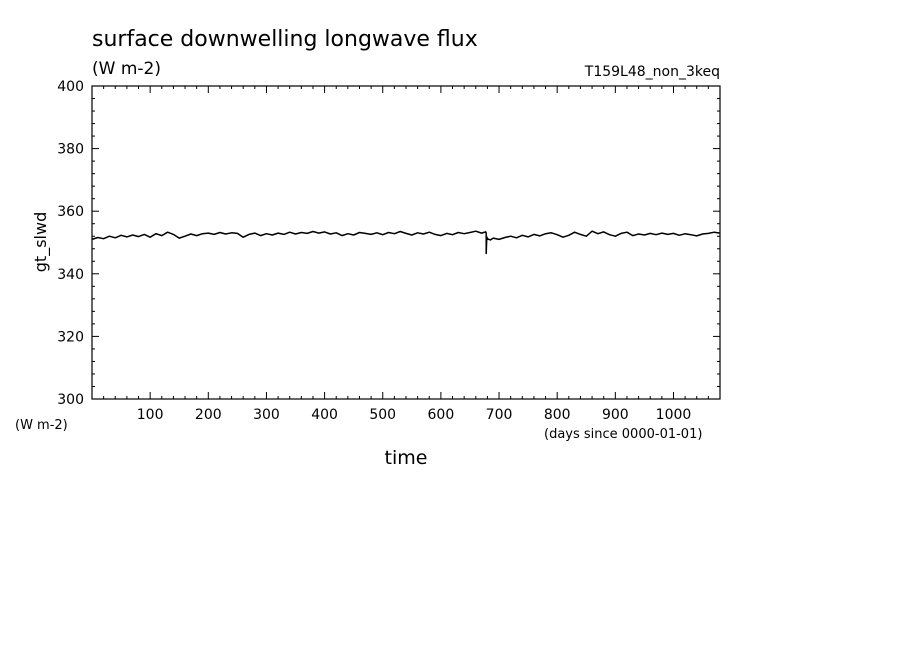  Describe the element at coordinates (285, 39) in the screenshot. I see `chart-title: surface downwelling longwave flux` at that location.